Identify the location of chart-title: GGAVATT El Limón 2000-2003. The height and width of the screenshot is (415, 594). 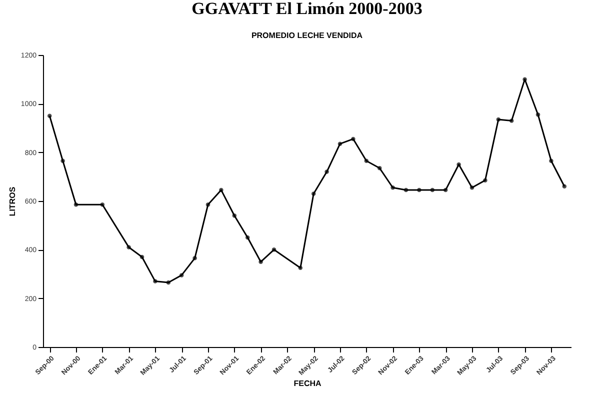
(307, 9).